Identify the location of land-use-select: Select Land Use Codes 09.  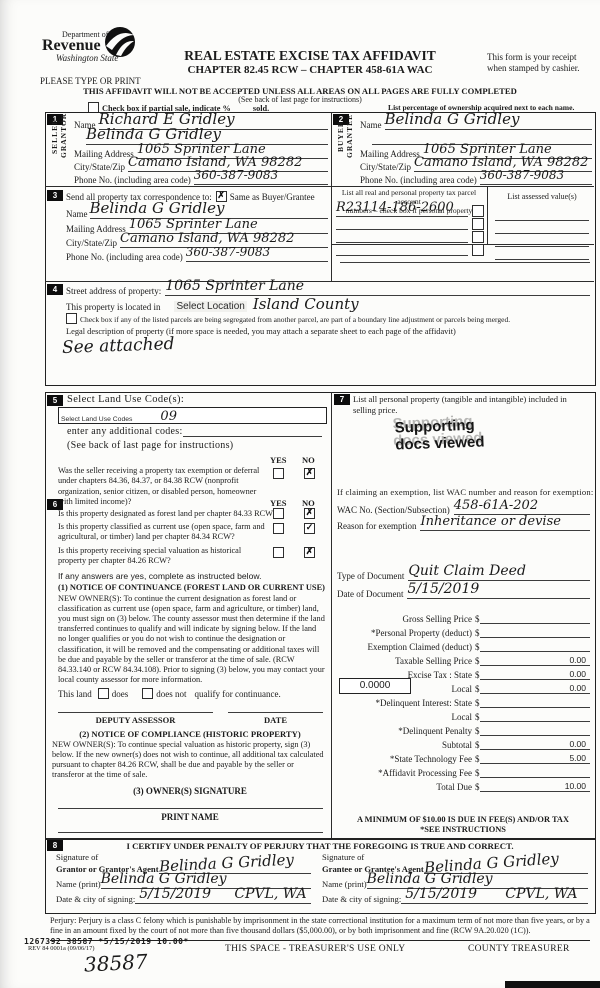
(192, 415).